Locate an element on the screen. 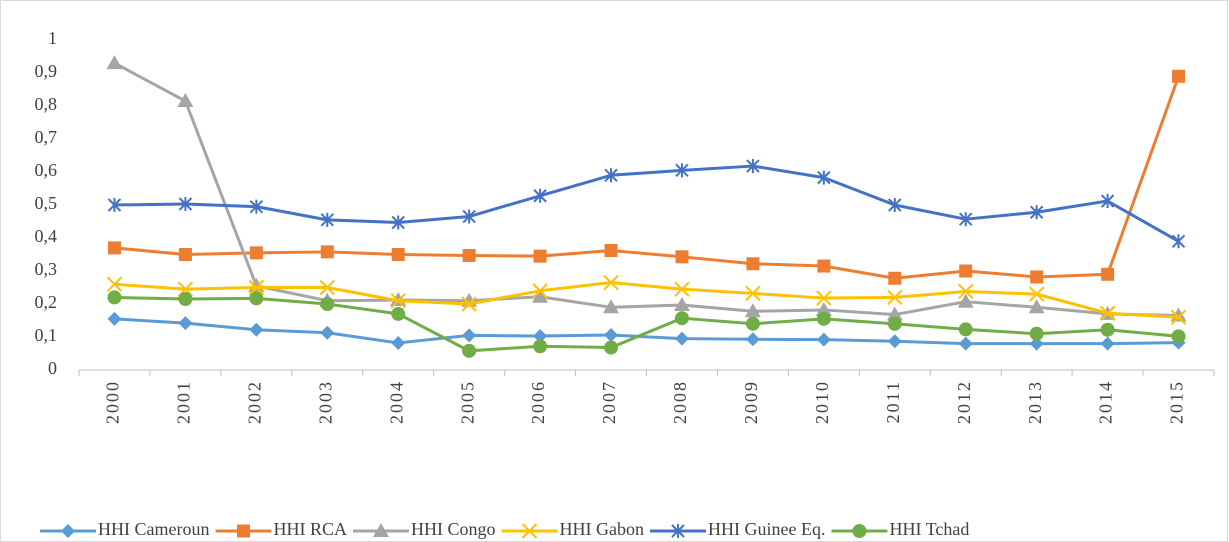 The height and width of the screenshot is (542, 1229). legend-item: HHI Tchad is located at coordinates (900, 529).